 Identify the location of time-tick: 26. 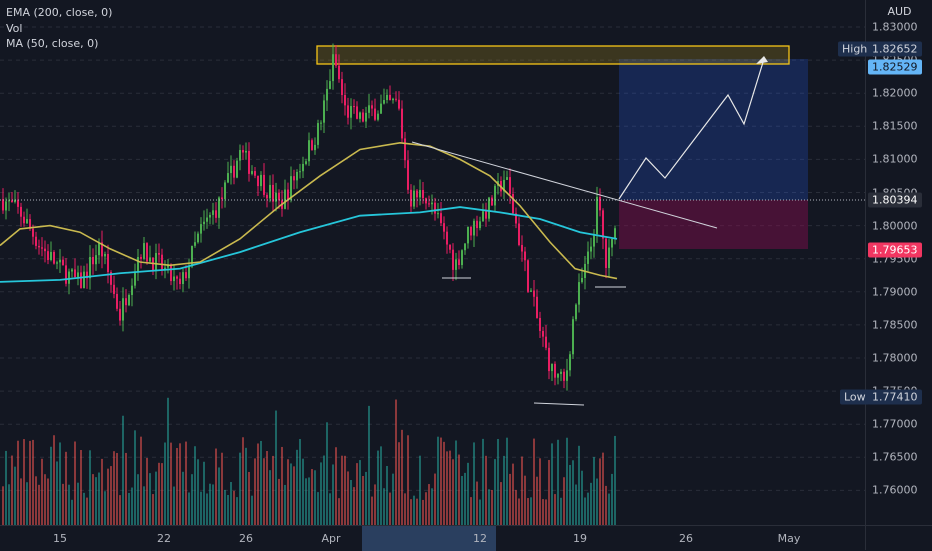
(246, 538).